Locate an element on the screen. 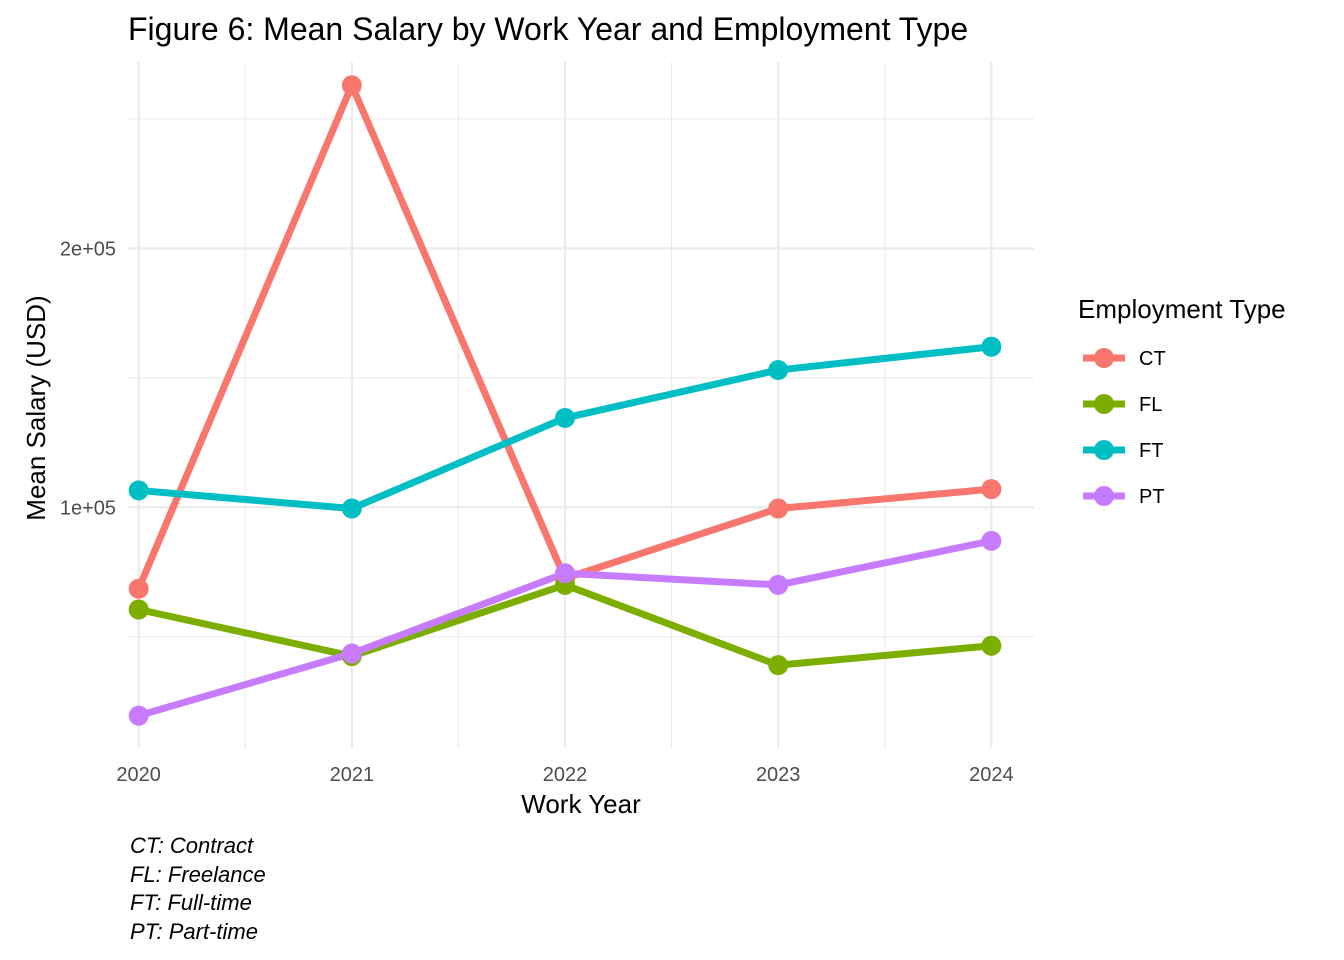 Image resolution: width=1344 pixels, height=960 pixels. legend-title: Employment Type is located at coordinates (1182, 309).